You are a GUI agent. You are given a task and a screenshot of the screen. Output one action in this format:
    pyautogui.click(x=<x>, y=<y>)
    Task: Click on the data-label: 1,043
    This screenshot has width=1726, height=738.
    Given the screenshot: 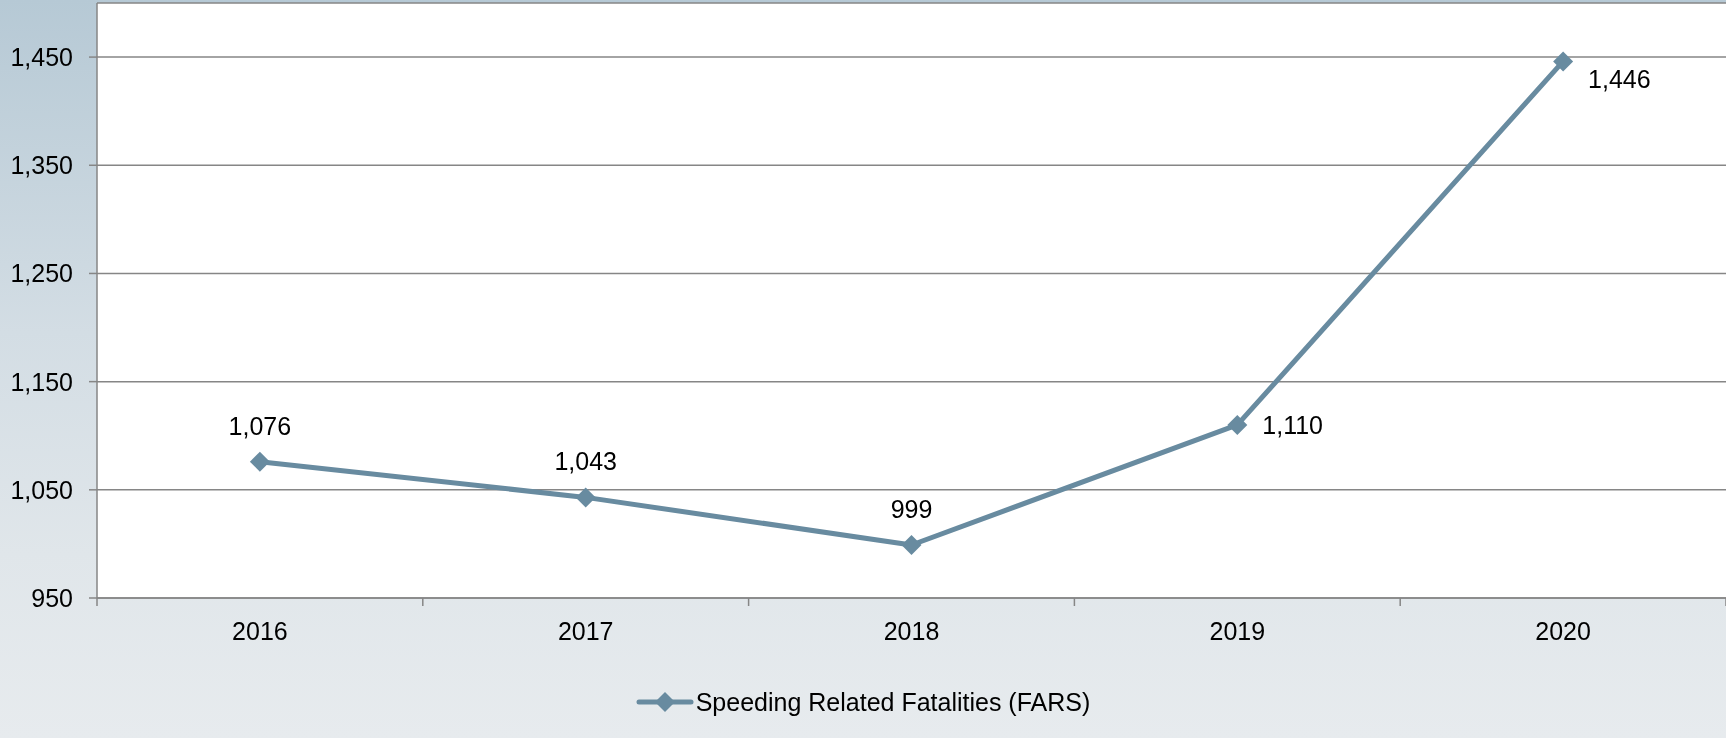 What is the action you would take?
    pyautogui.click(x=585, y=461)
    